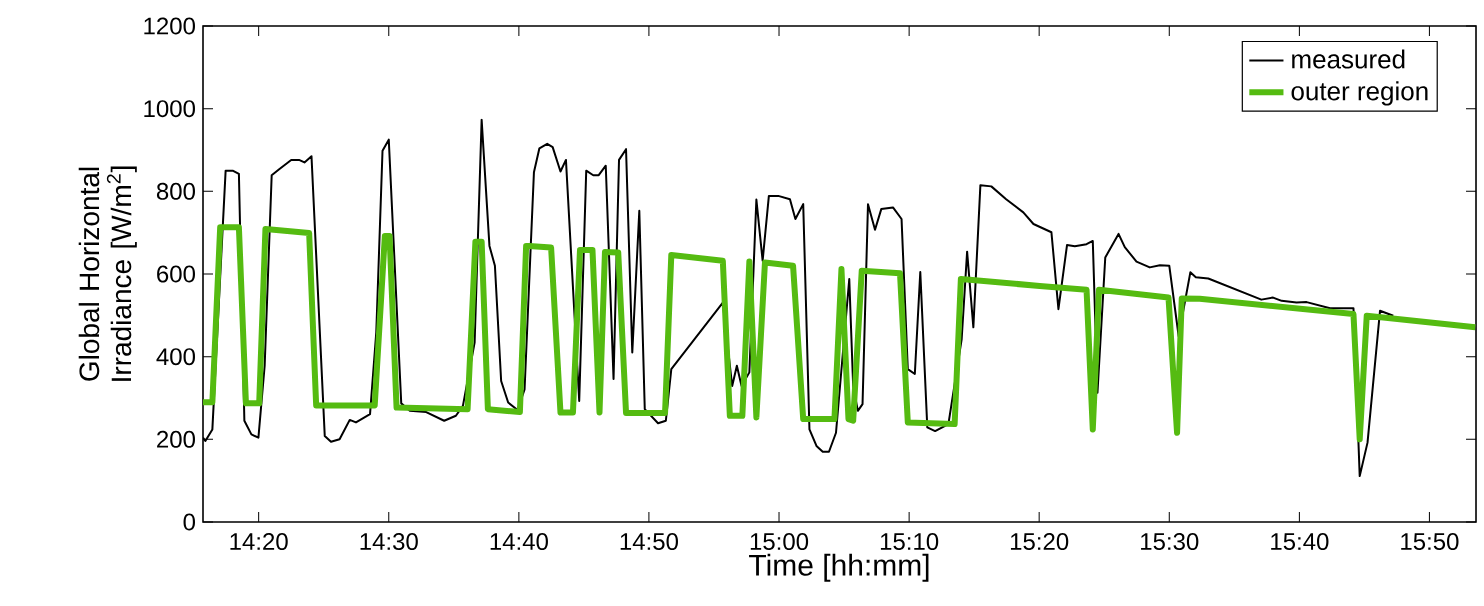 Image resolution: width=1484 pixels, height=606 pixels. Describe the element at coordinates (175, 357) in the screenshot. I see `y-tick-label: 400` at that location.